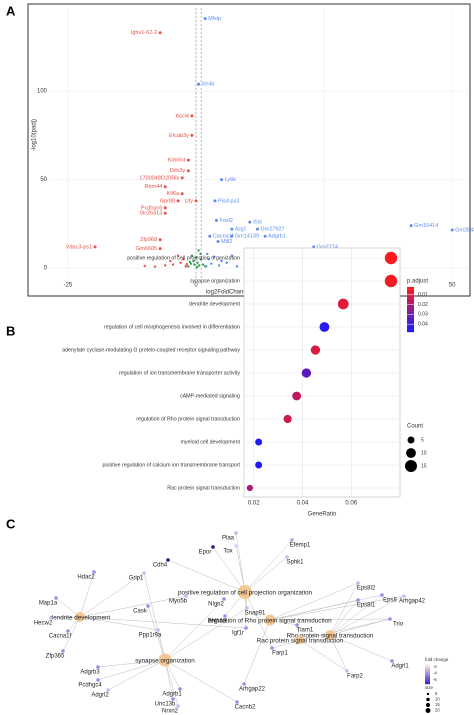  What do you see at coordinates (181, 116) in the screenshot?
I see `point-label: Ascl4` at bounding box center [181, 116].